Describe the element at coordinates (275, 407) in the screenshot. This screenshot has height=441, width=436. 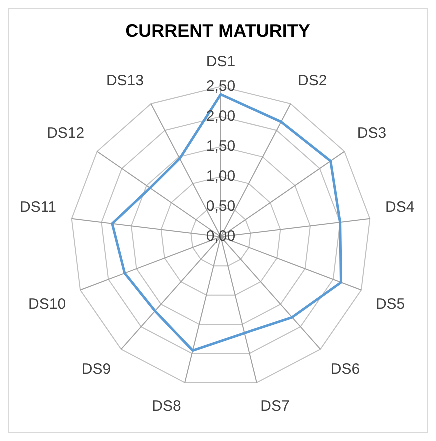
I see `spoke-label: DS7` at that location.